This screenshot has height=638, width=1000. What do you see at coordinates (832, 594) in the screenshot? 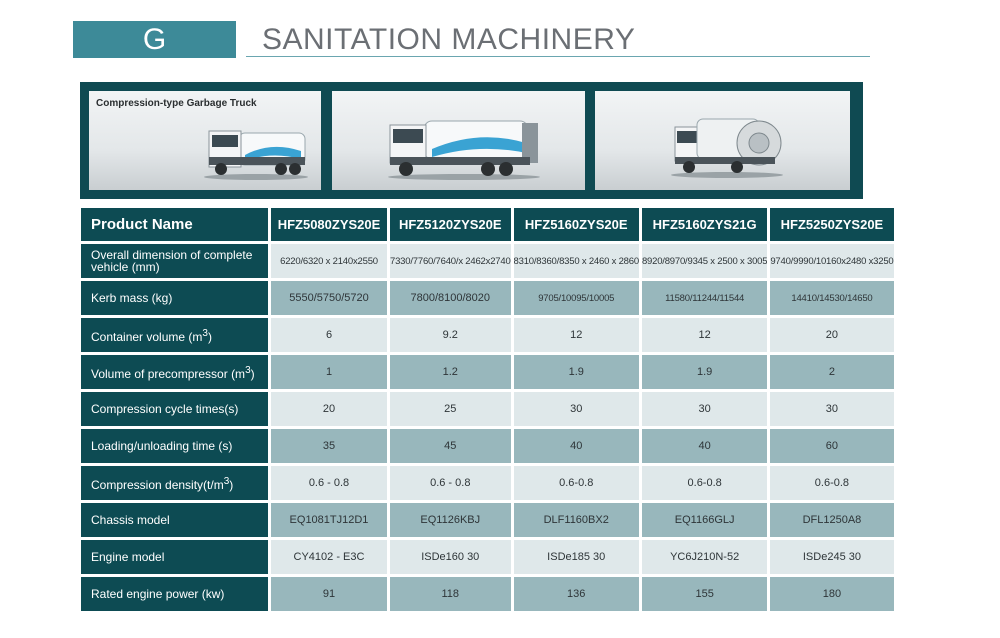
I see `table-cell: 180` at bounding box center [832, 594].